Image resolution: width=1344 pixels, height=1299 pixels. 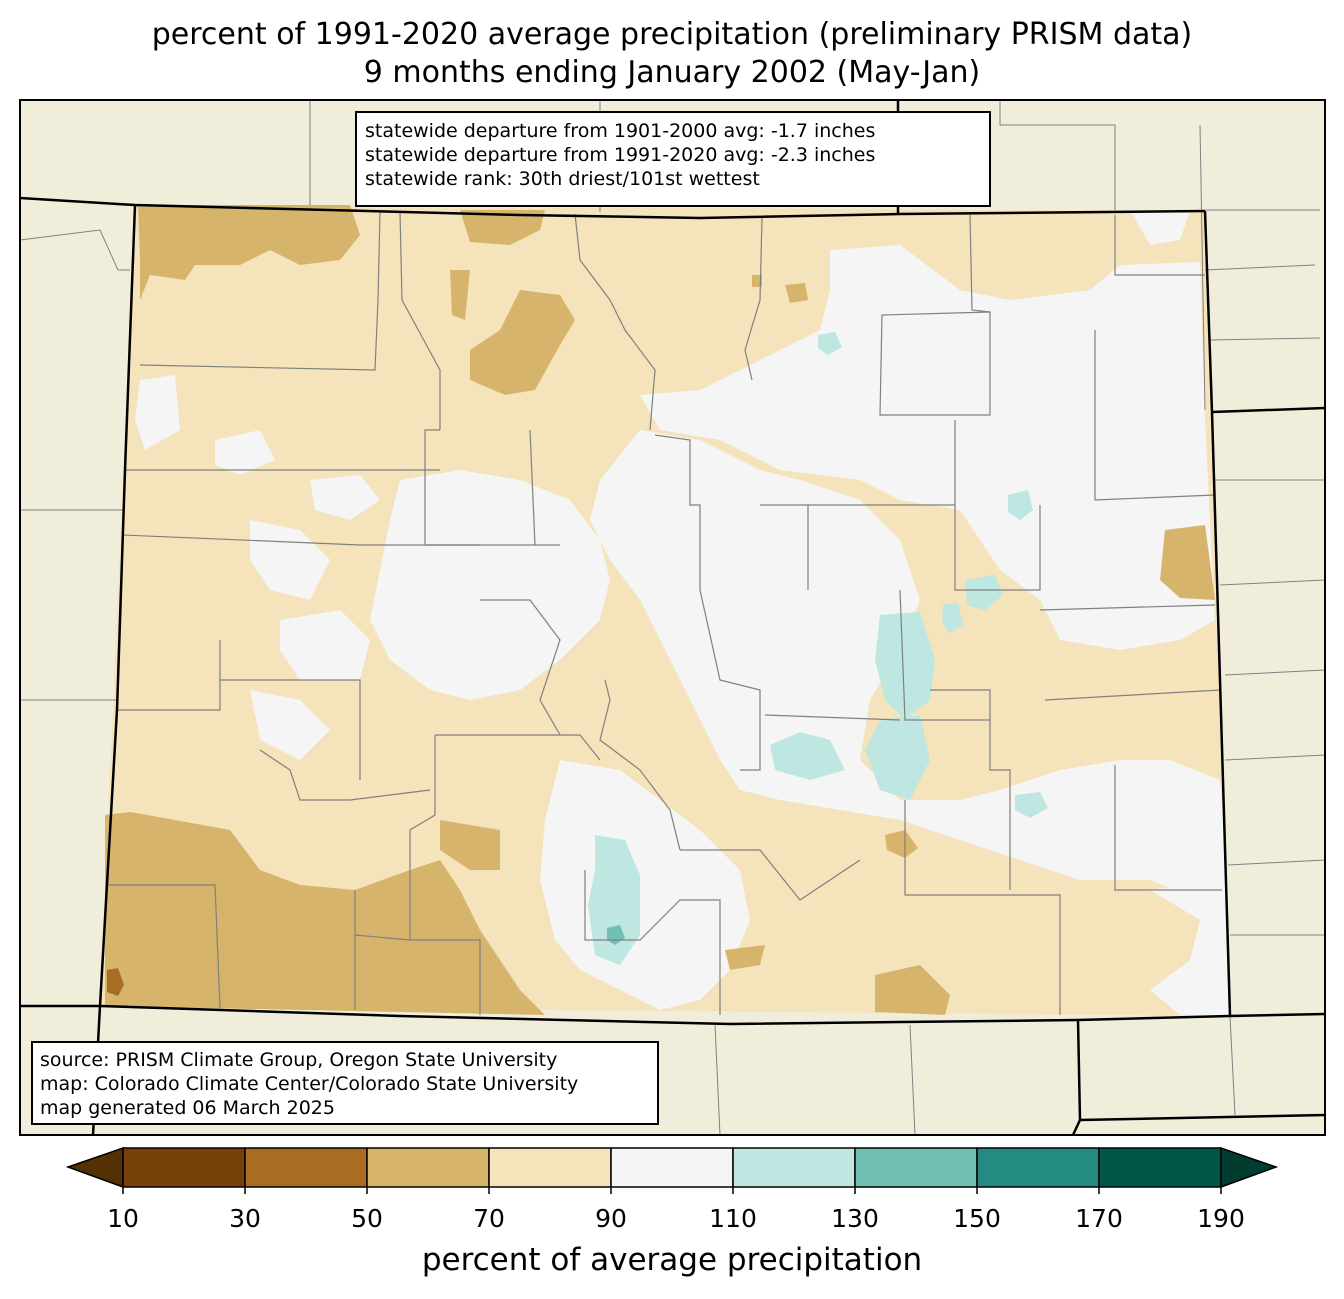 What do you see at coordinates (94, 1167) in the screenshot?
I see `colorbar-extend-low` at bounding box center [94, 1167].